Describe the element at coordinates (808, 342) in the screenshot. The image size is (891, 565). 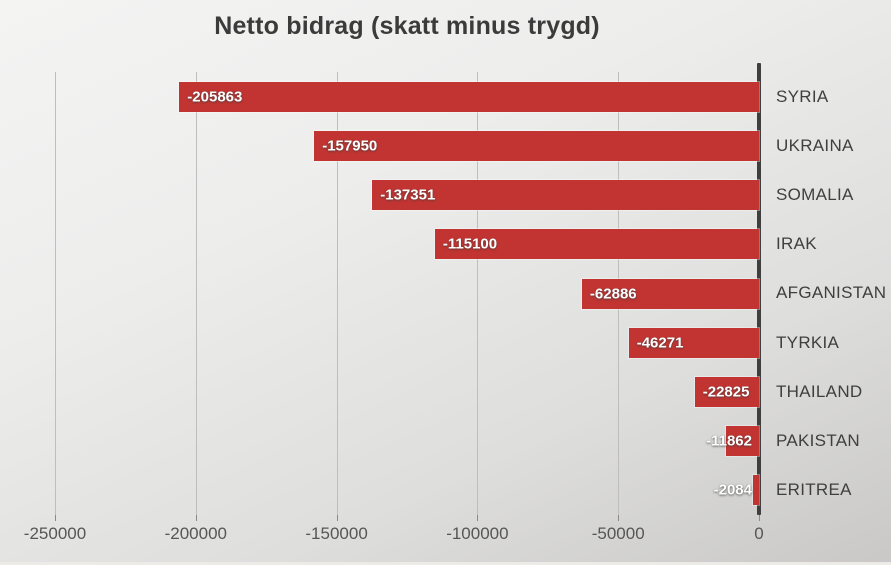
I see `category-label-tyrkia: TYRKIA` at that location.